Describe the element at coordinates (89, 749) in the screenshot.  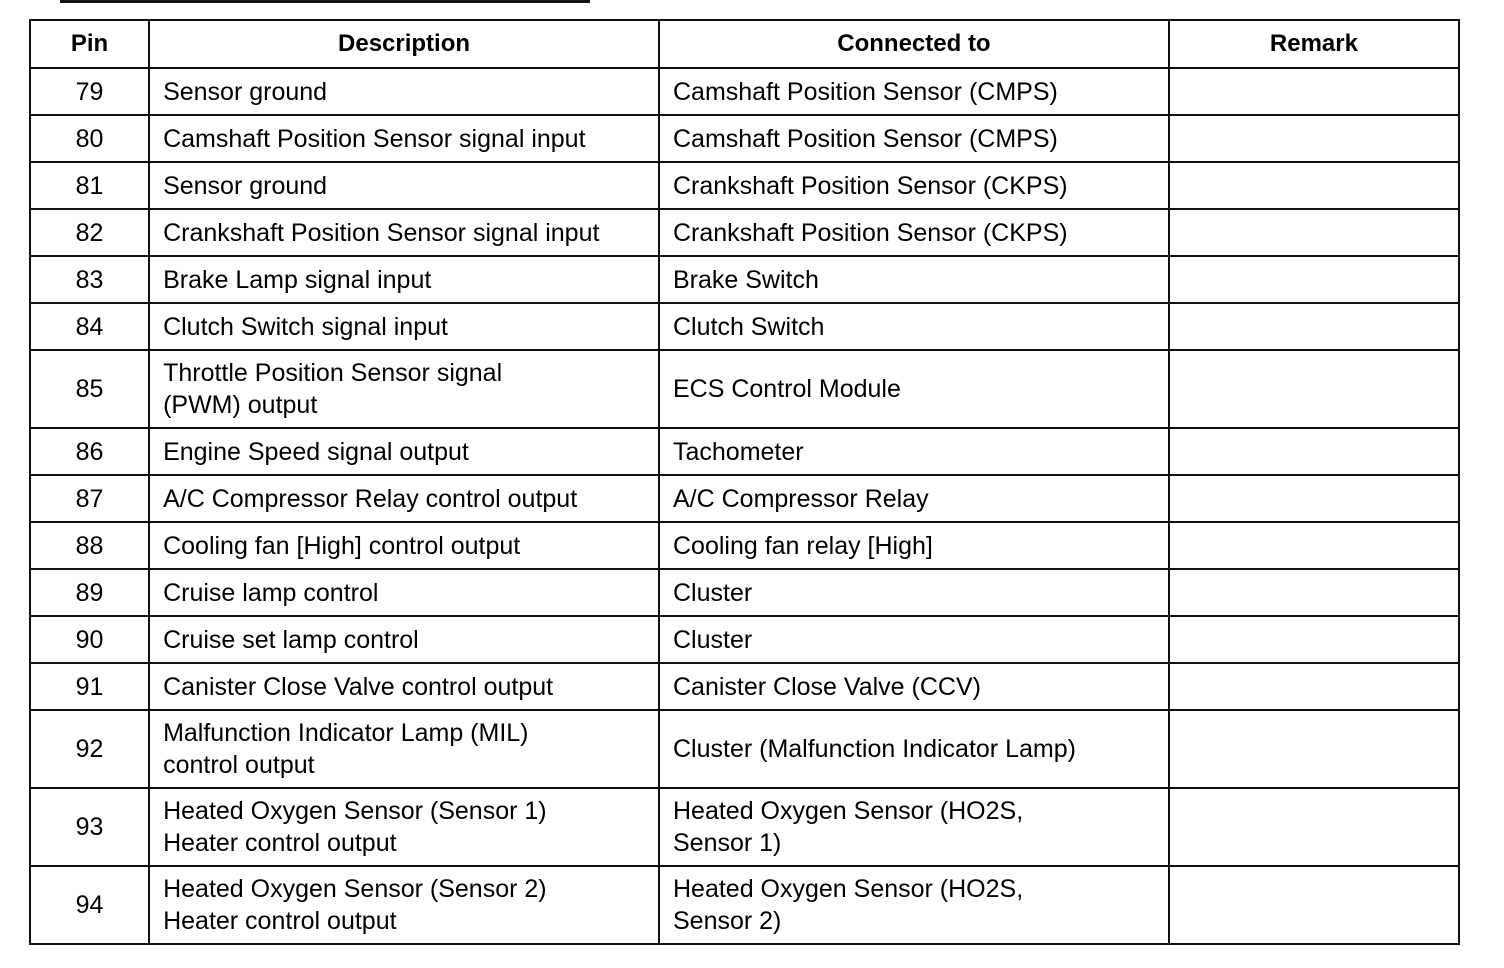
I see `pin-cell: 92` at that location.